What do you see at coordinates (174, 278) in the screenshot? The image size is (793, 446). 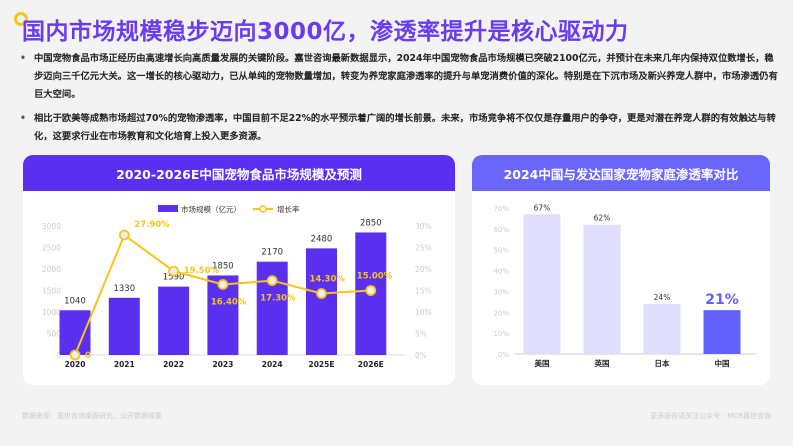 I see `bar-value-label: 1590` at bounding box center [174, 278].